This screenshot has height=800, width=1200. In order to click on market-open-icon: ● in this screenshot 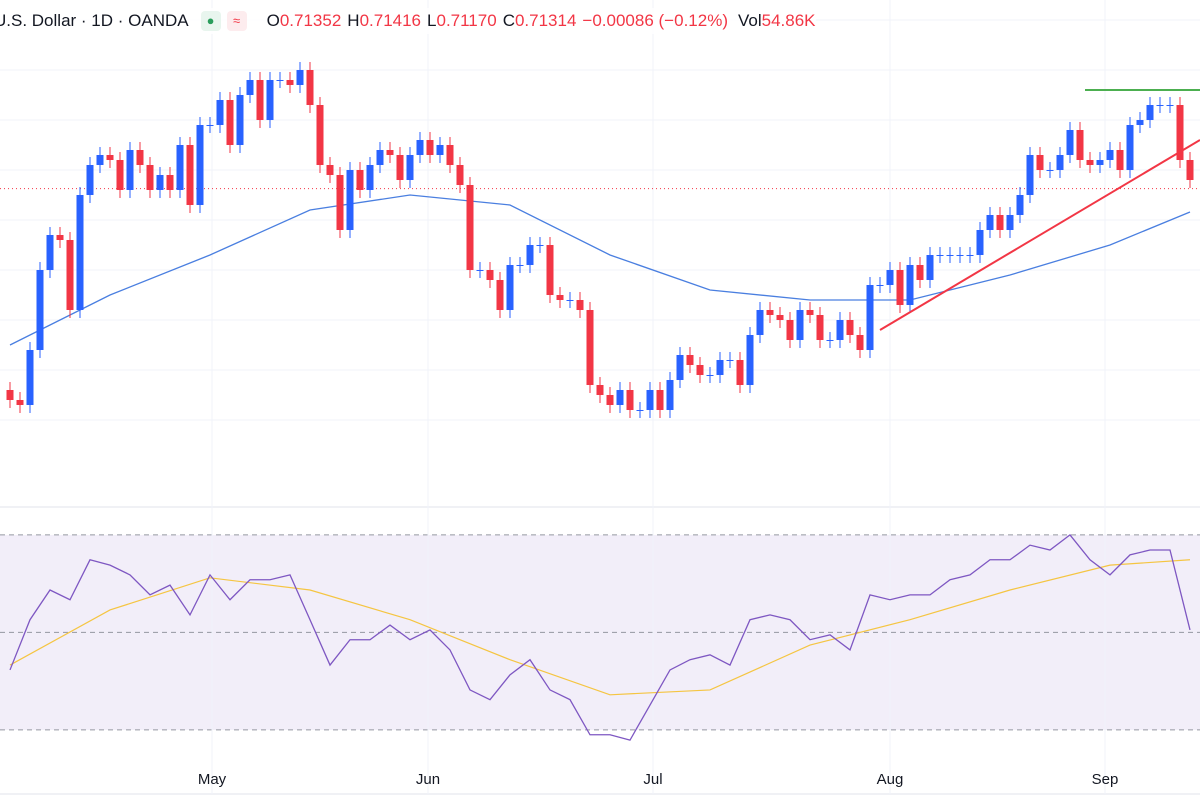, I will do `click(210, 21)`.